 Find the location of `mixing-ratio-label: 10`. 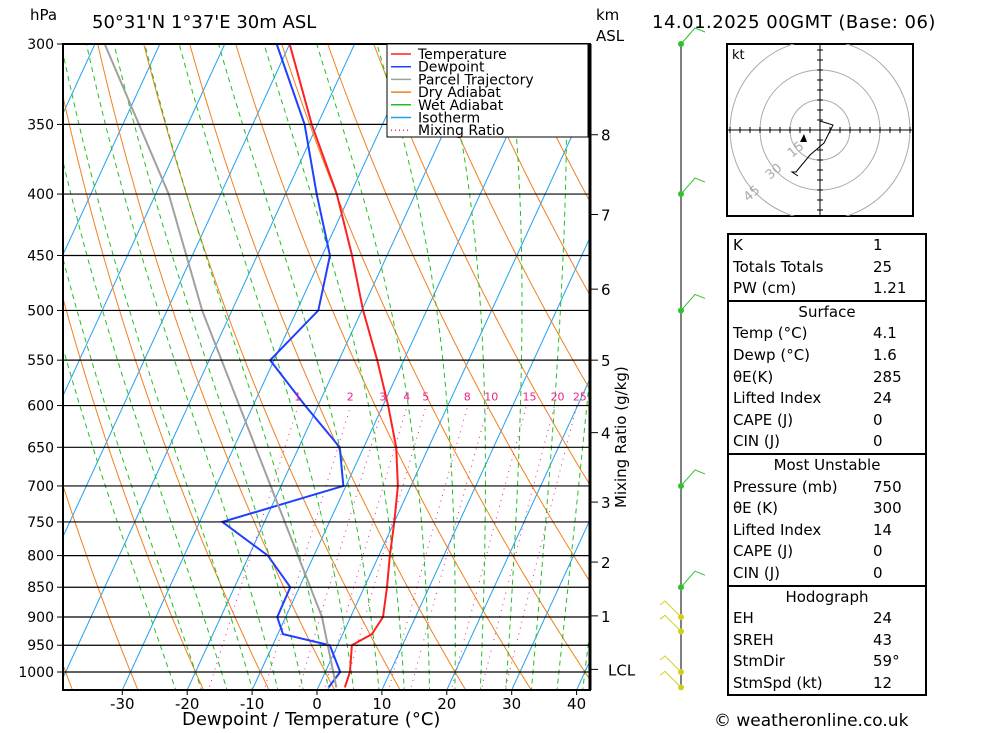

mixing-ratio-label: 10 is located at coordinates (491, 397).